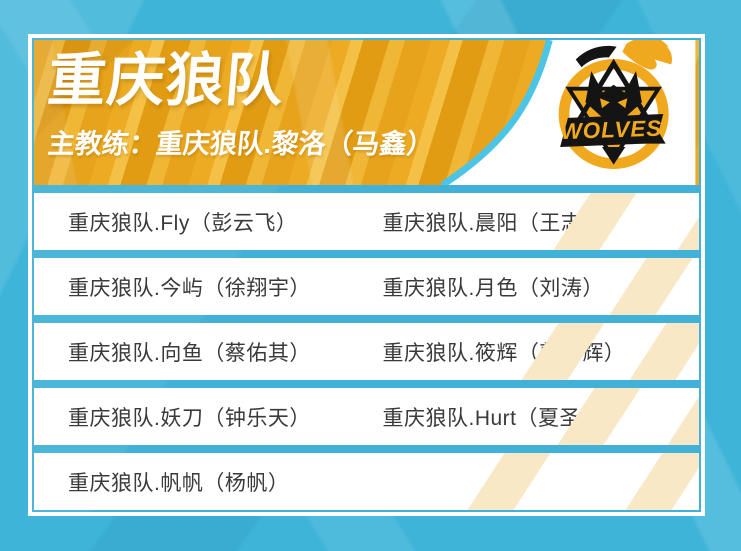 This screenshot has height=551, width=741. I want to click on player-name: 重庆狼队.帆帆（杨帆）, so click(179, 483).